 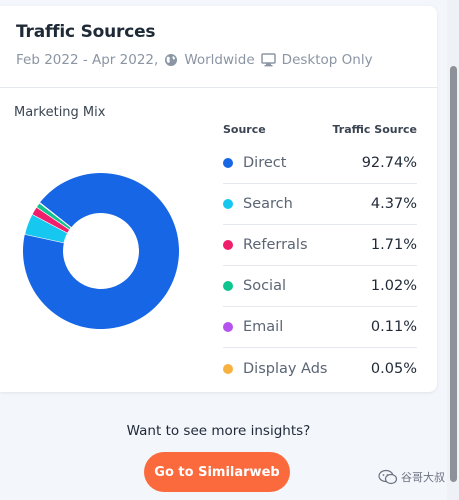 I want to click on desktop-icon, so click(x=268, y=60).